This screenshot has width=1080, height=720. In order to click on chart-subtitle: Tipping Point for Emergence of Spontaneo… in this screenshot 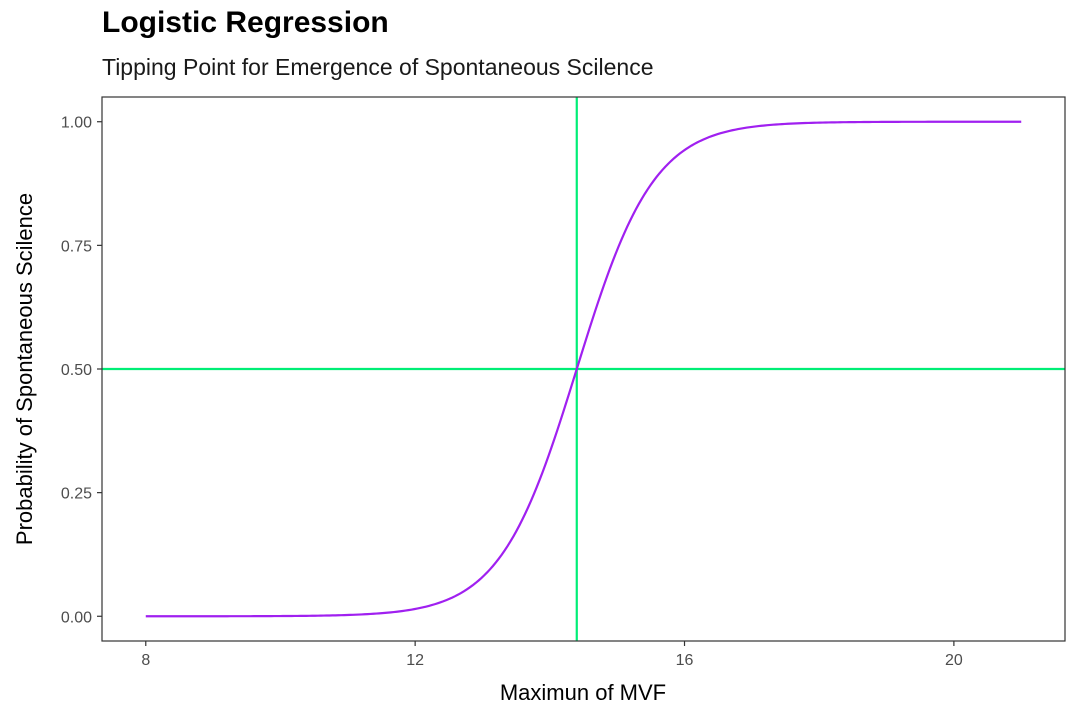, I will do `click(378, 67)`.